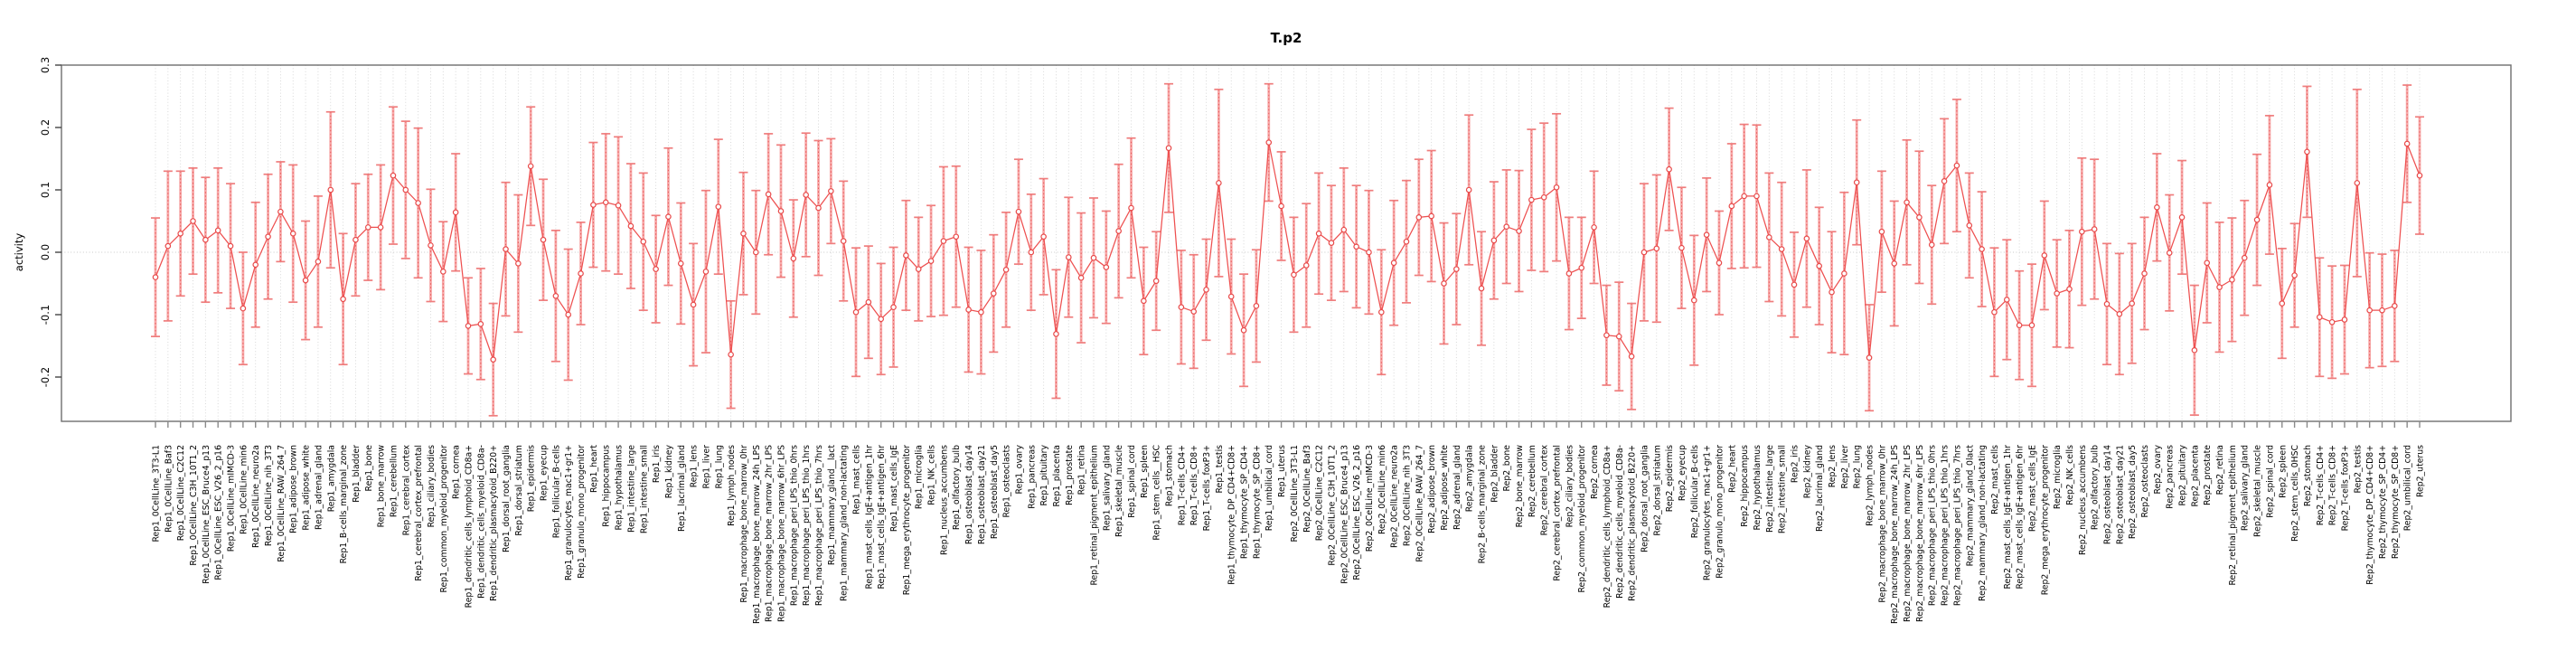 This screenshot has height=651, width=2576. Describe the element at coordinates (46, 377) in the screenshot. I see `y-tick-label: -0.2` at that location.